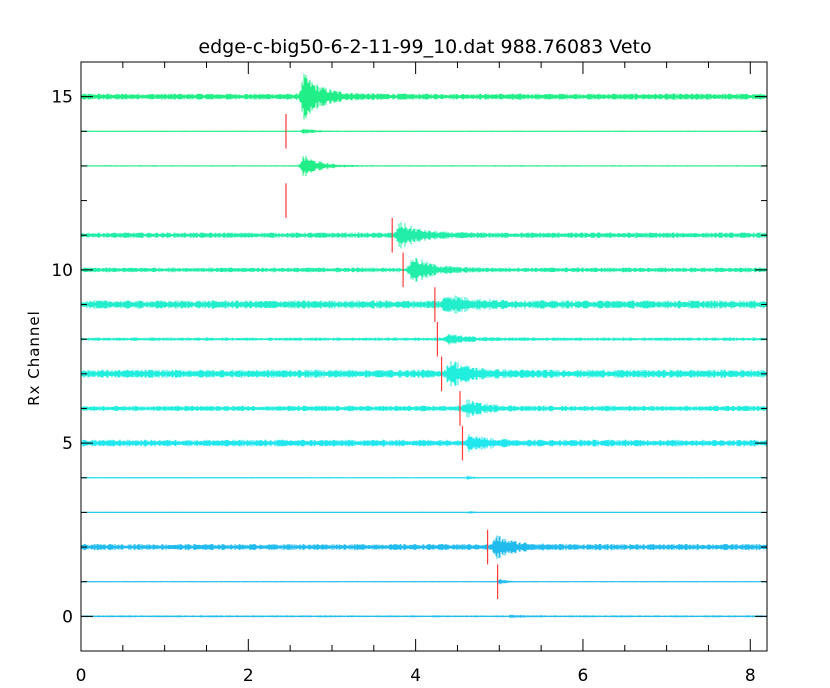  Describe the element at coordinates (67, 617) in the screenshot. I see `y-tick-label: 0` at that location.